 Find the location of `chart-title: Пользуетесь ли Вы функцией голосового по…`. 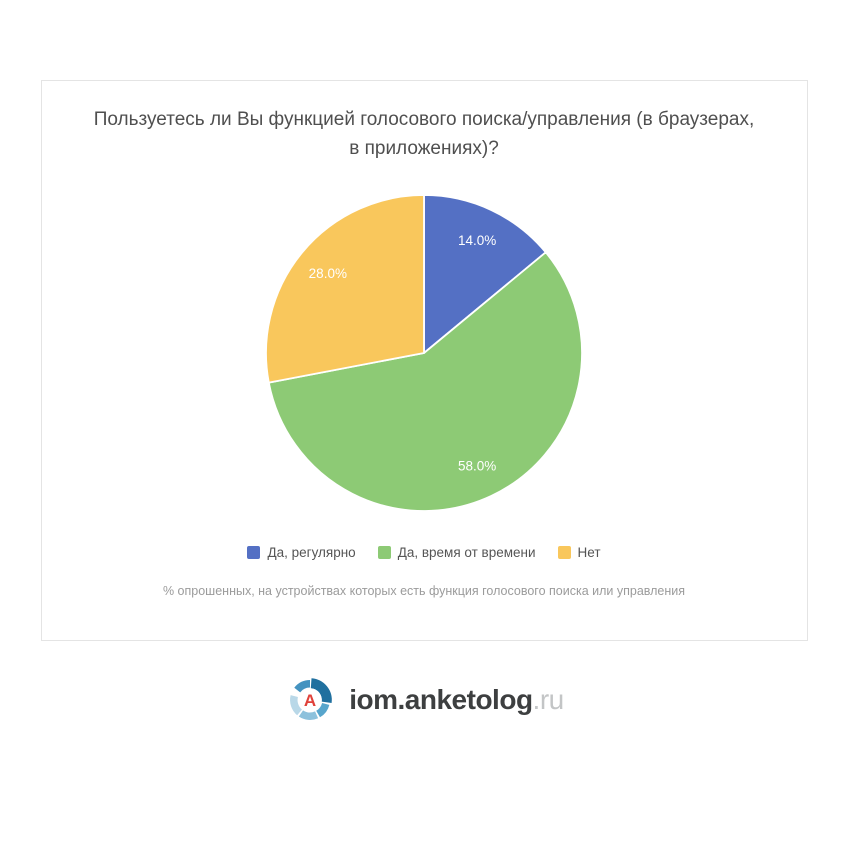

chart-title: Пользуетесь ли Вы функцией голосового по… is located at coordinates (424, 134).